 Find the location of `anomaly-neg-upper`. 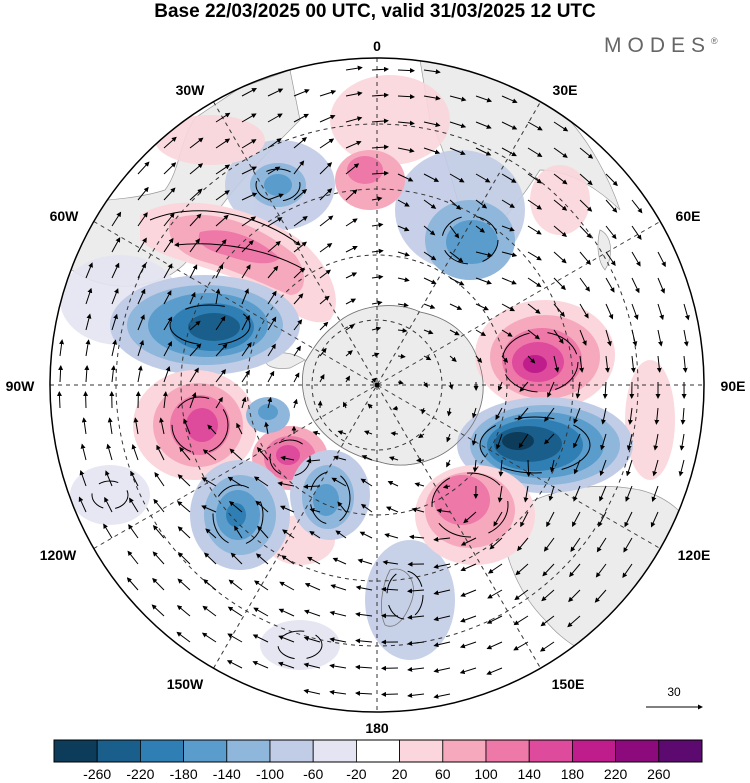

anomaly-neg-upper is located at coordinates (278, 185).